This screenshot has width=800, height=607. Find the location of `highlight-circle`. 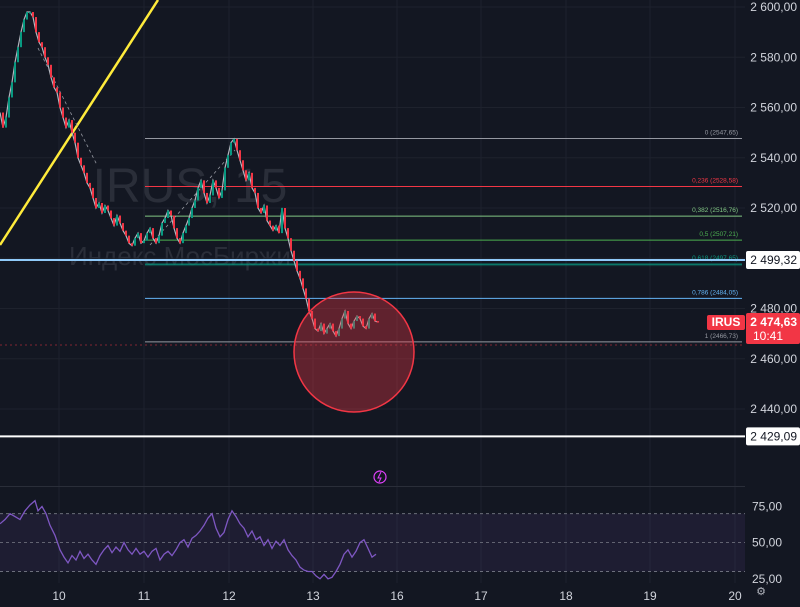

highlight-circle is located at coordinates (354, 352).